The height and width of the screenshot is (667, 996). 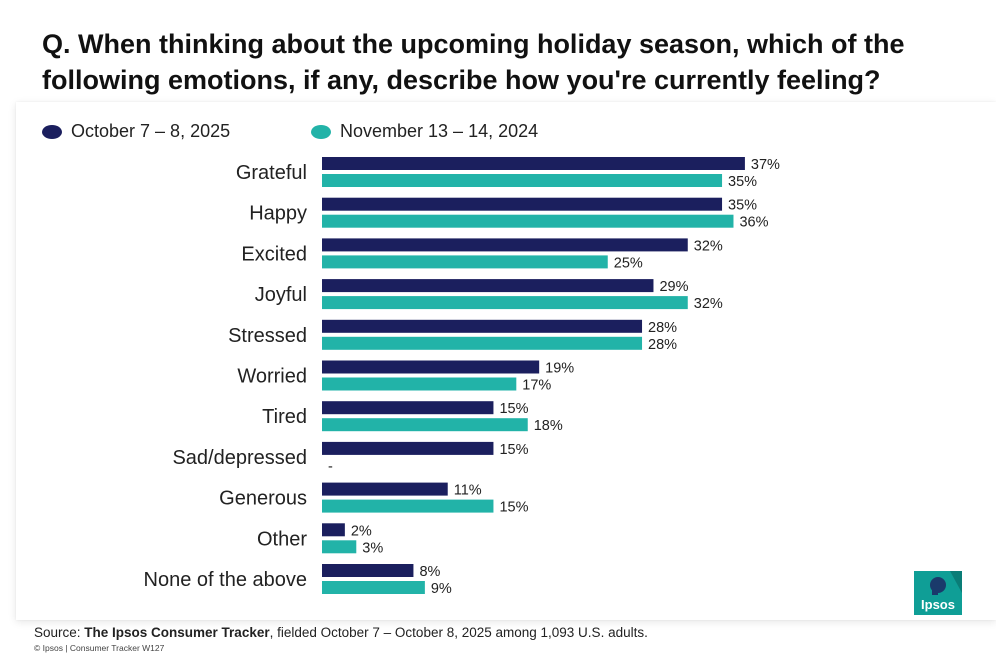 I want to click on data-label-generous-series-2: 15%, so click(x=513, y=508).